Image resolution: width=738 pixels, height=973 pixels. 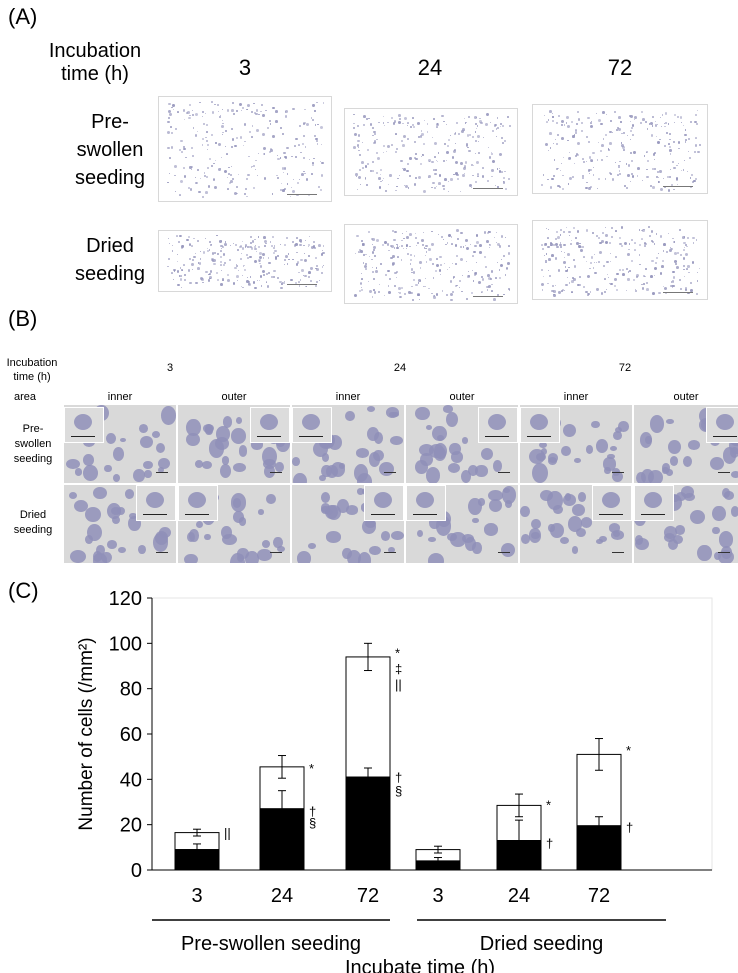 I want to click on y-tick-label: 0, so click(x=136, y=871).